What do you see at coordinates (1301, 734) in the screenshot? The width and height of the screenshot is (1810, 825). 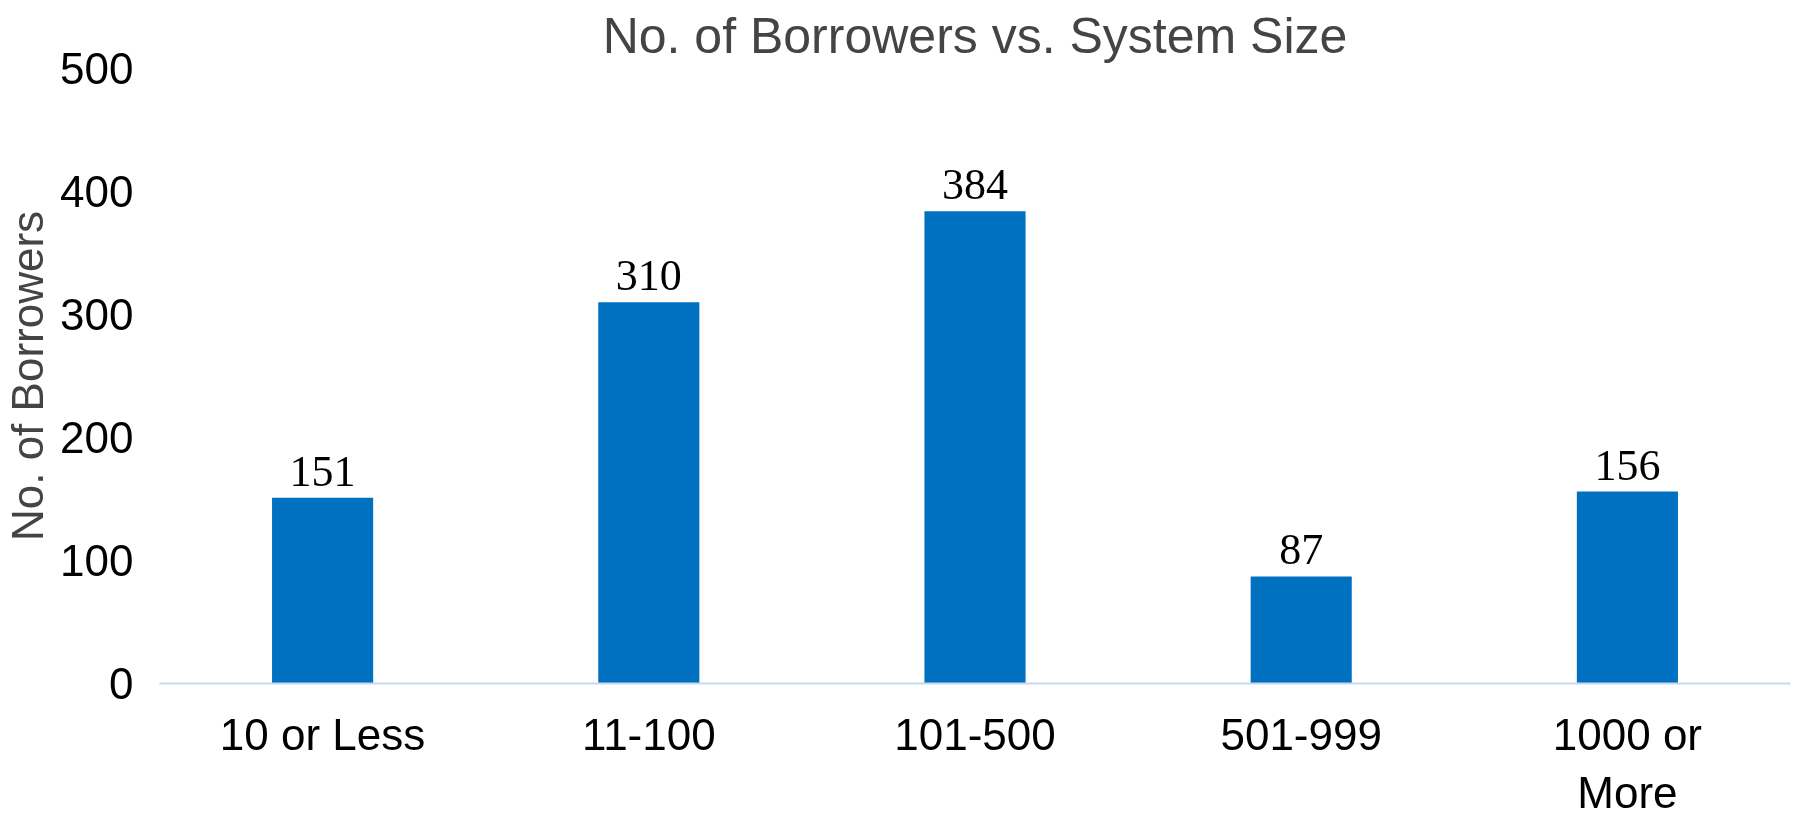 I see `x-tick-label: 501-999` at bounding box center [1301, 734].